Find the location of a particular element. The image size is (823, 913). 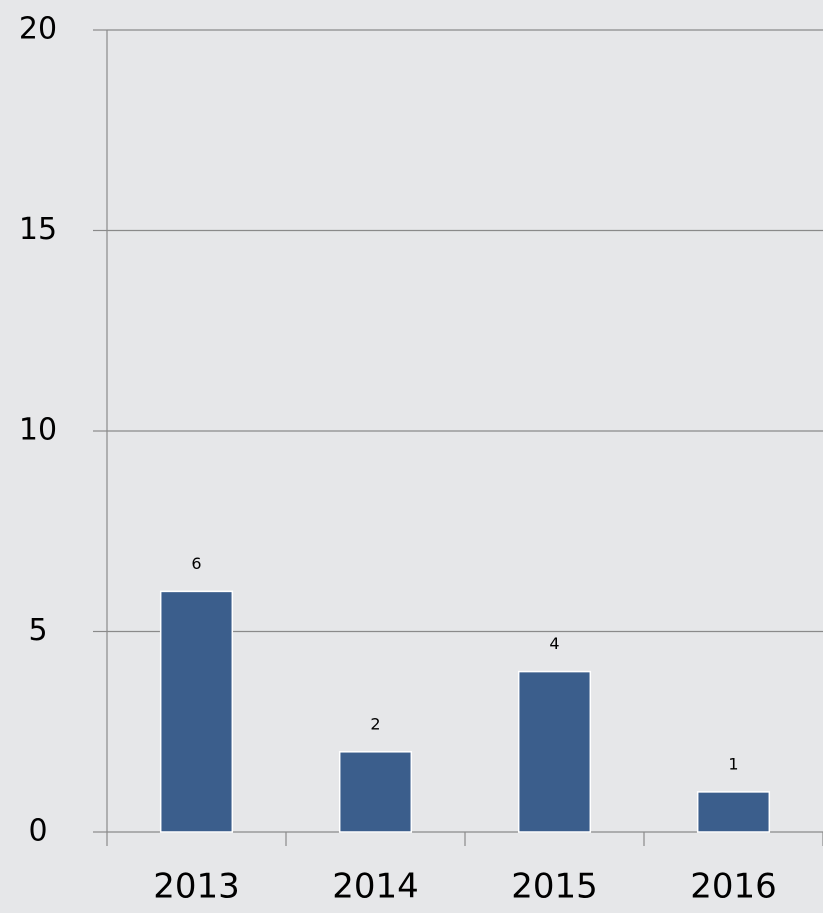

x-tick-label: 2015 is located at coordinates (554, 887).